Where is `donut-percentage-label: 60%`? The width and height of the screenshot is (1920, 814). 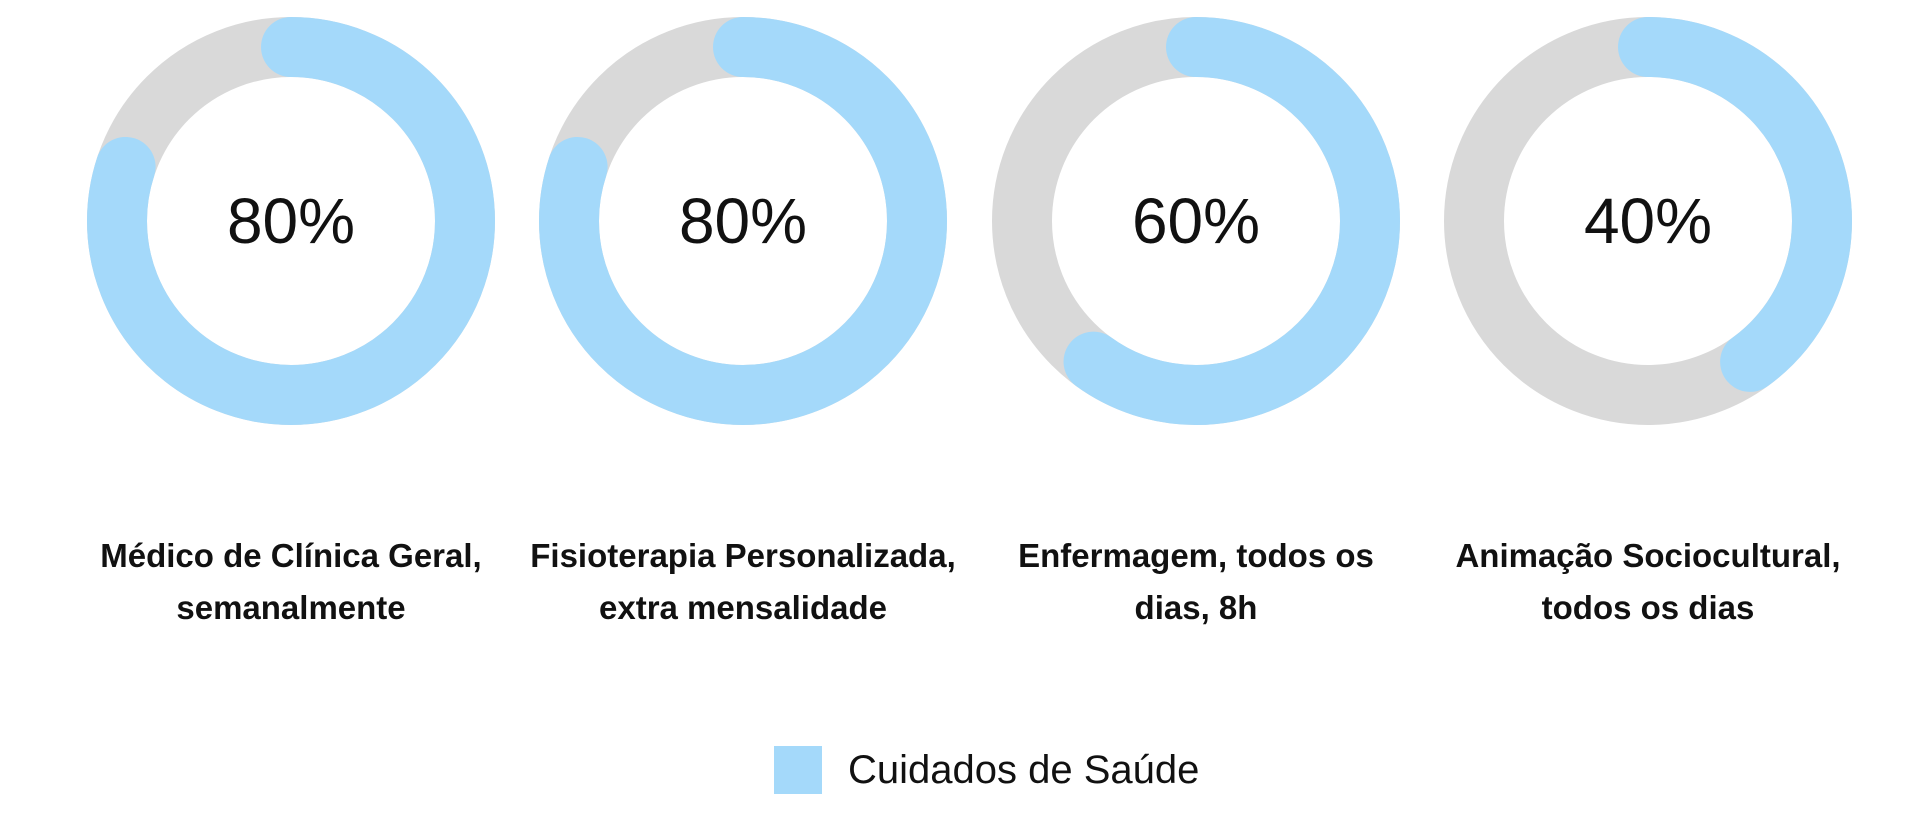
donut-percentage-label: 60% is located at coordinates (1196, 221).